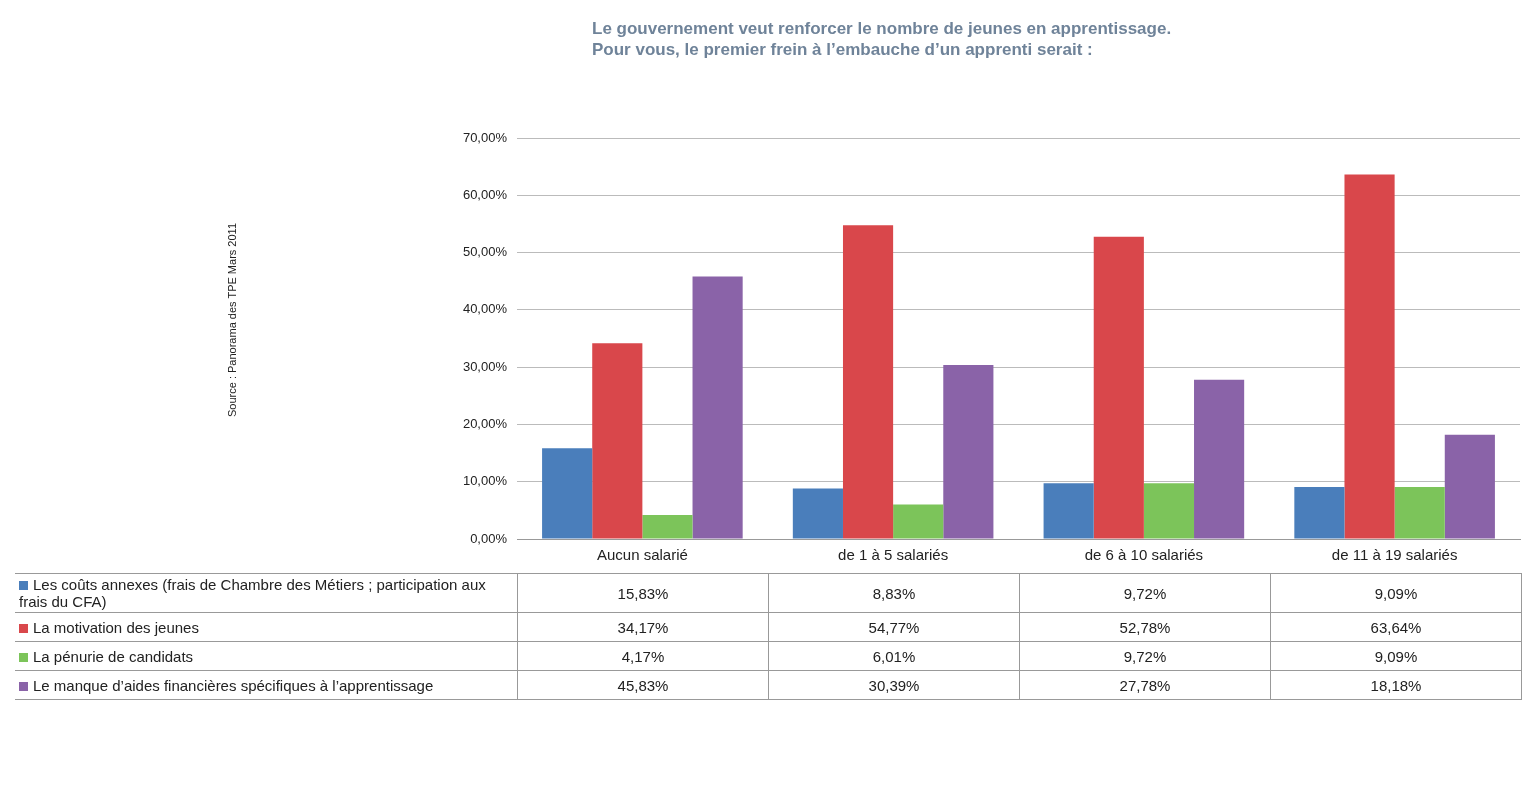 This screenshot has height=809, width=1529. Describe the element at coordinates (266, 656) in the screenshot. I see `legend-label: La pénurie de candidats` at that location.